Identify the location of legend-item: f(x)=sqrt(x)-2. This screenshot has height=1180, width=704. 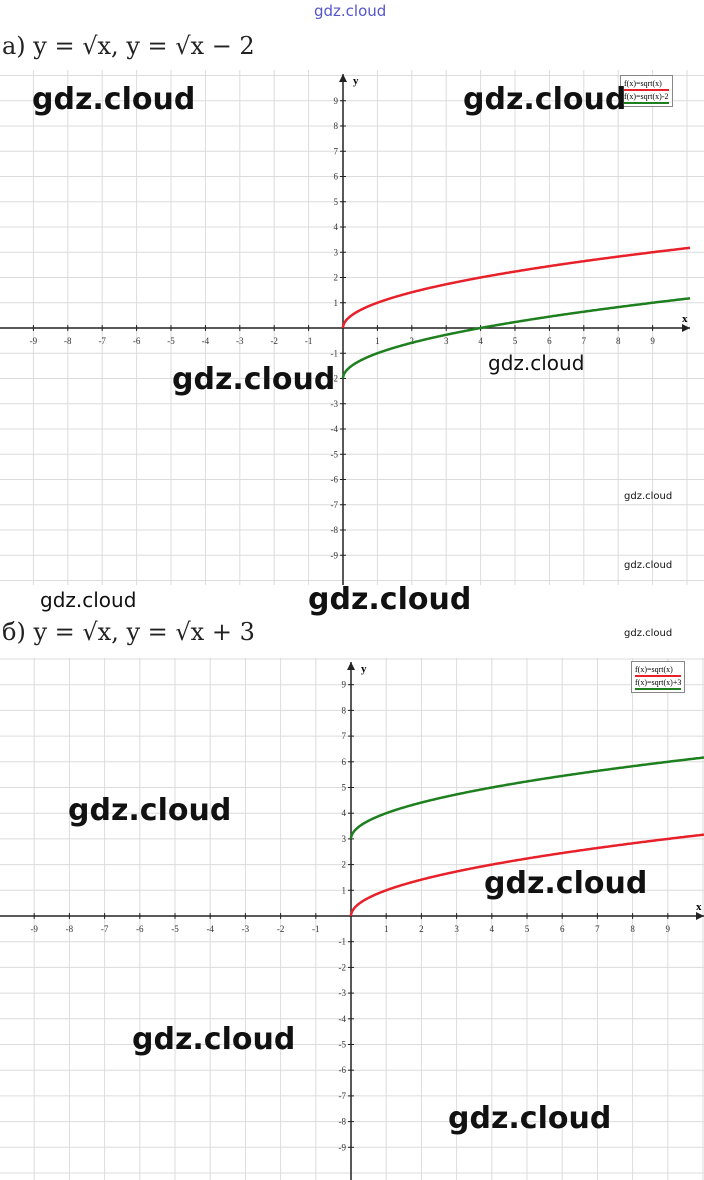
(646, 97).